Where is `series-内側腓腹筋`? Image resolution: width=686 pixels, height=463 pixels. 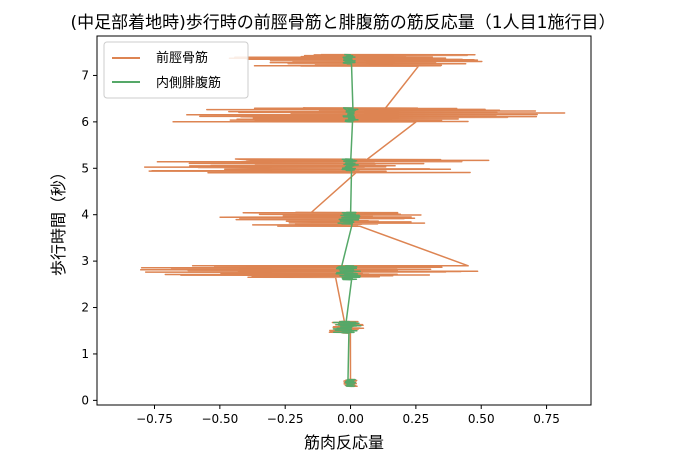
series-内側腓腹筋 is located at coordinates (347, 220).